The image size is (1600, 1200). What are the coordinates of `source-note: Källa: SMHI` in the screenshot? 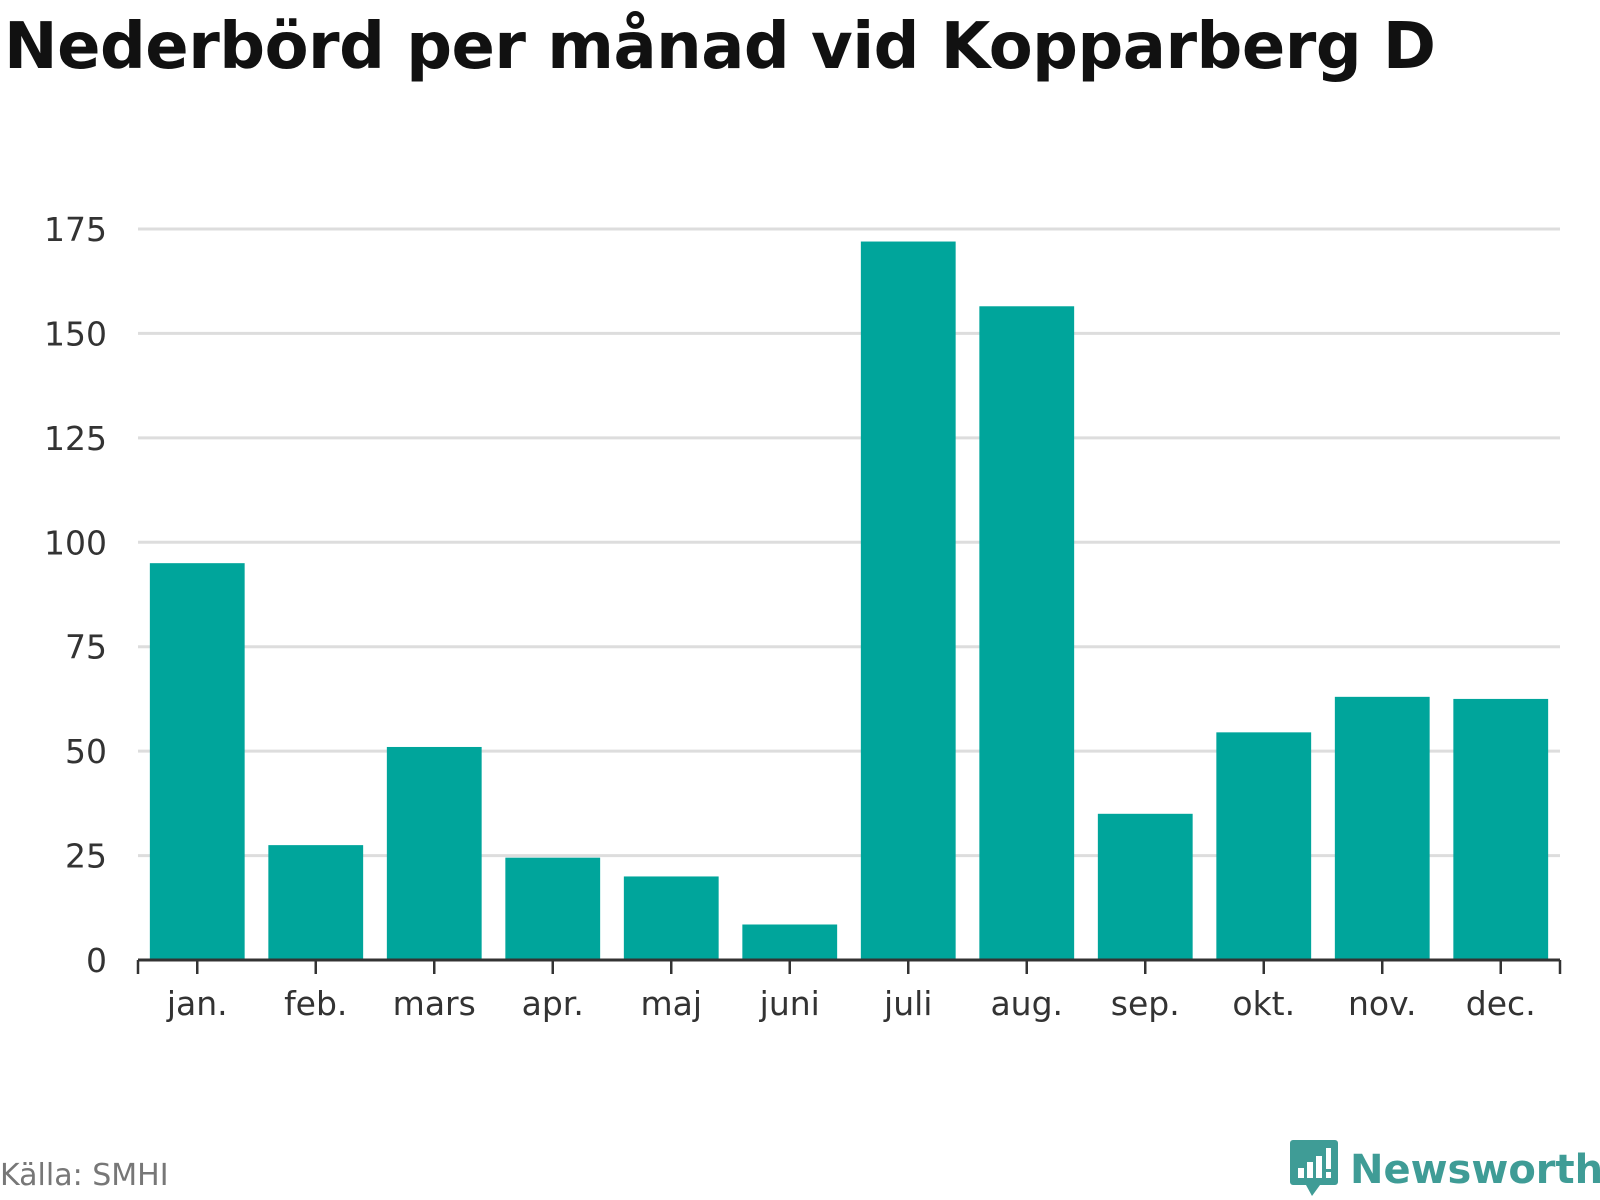 It's located at (84, 1175).